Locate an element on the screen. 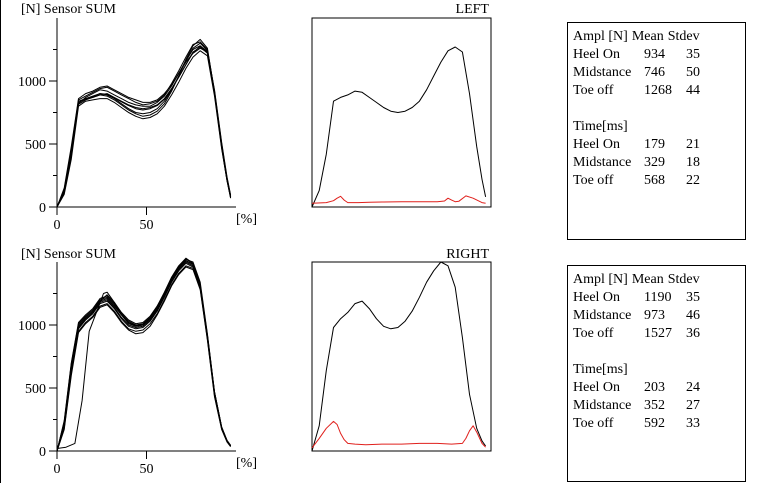  row-mean: 329 is located at coordinates (654, 162).